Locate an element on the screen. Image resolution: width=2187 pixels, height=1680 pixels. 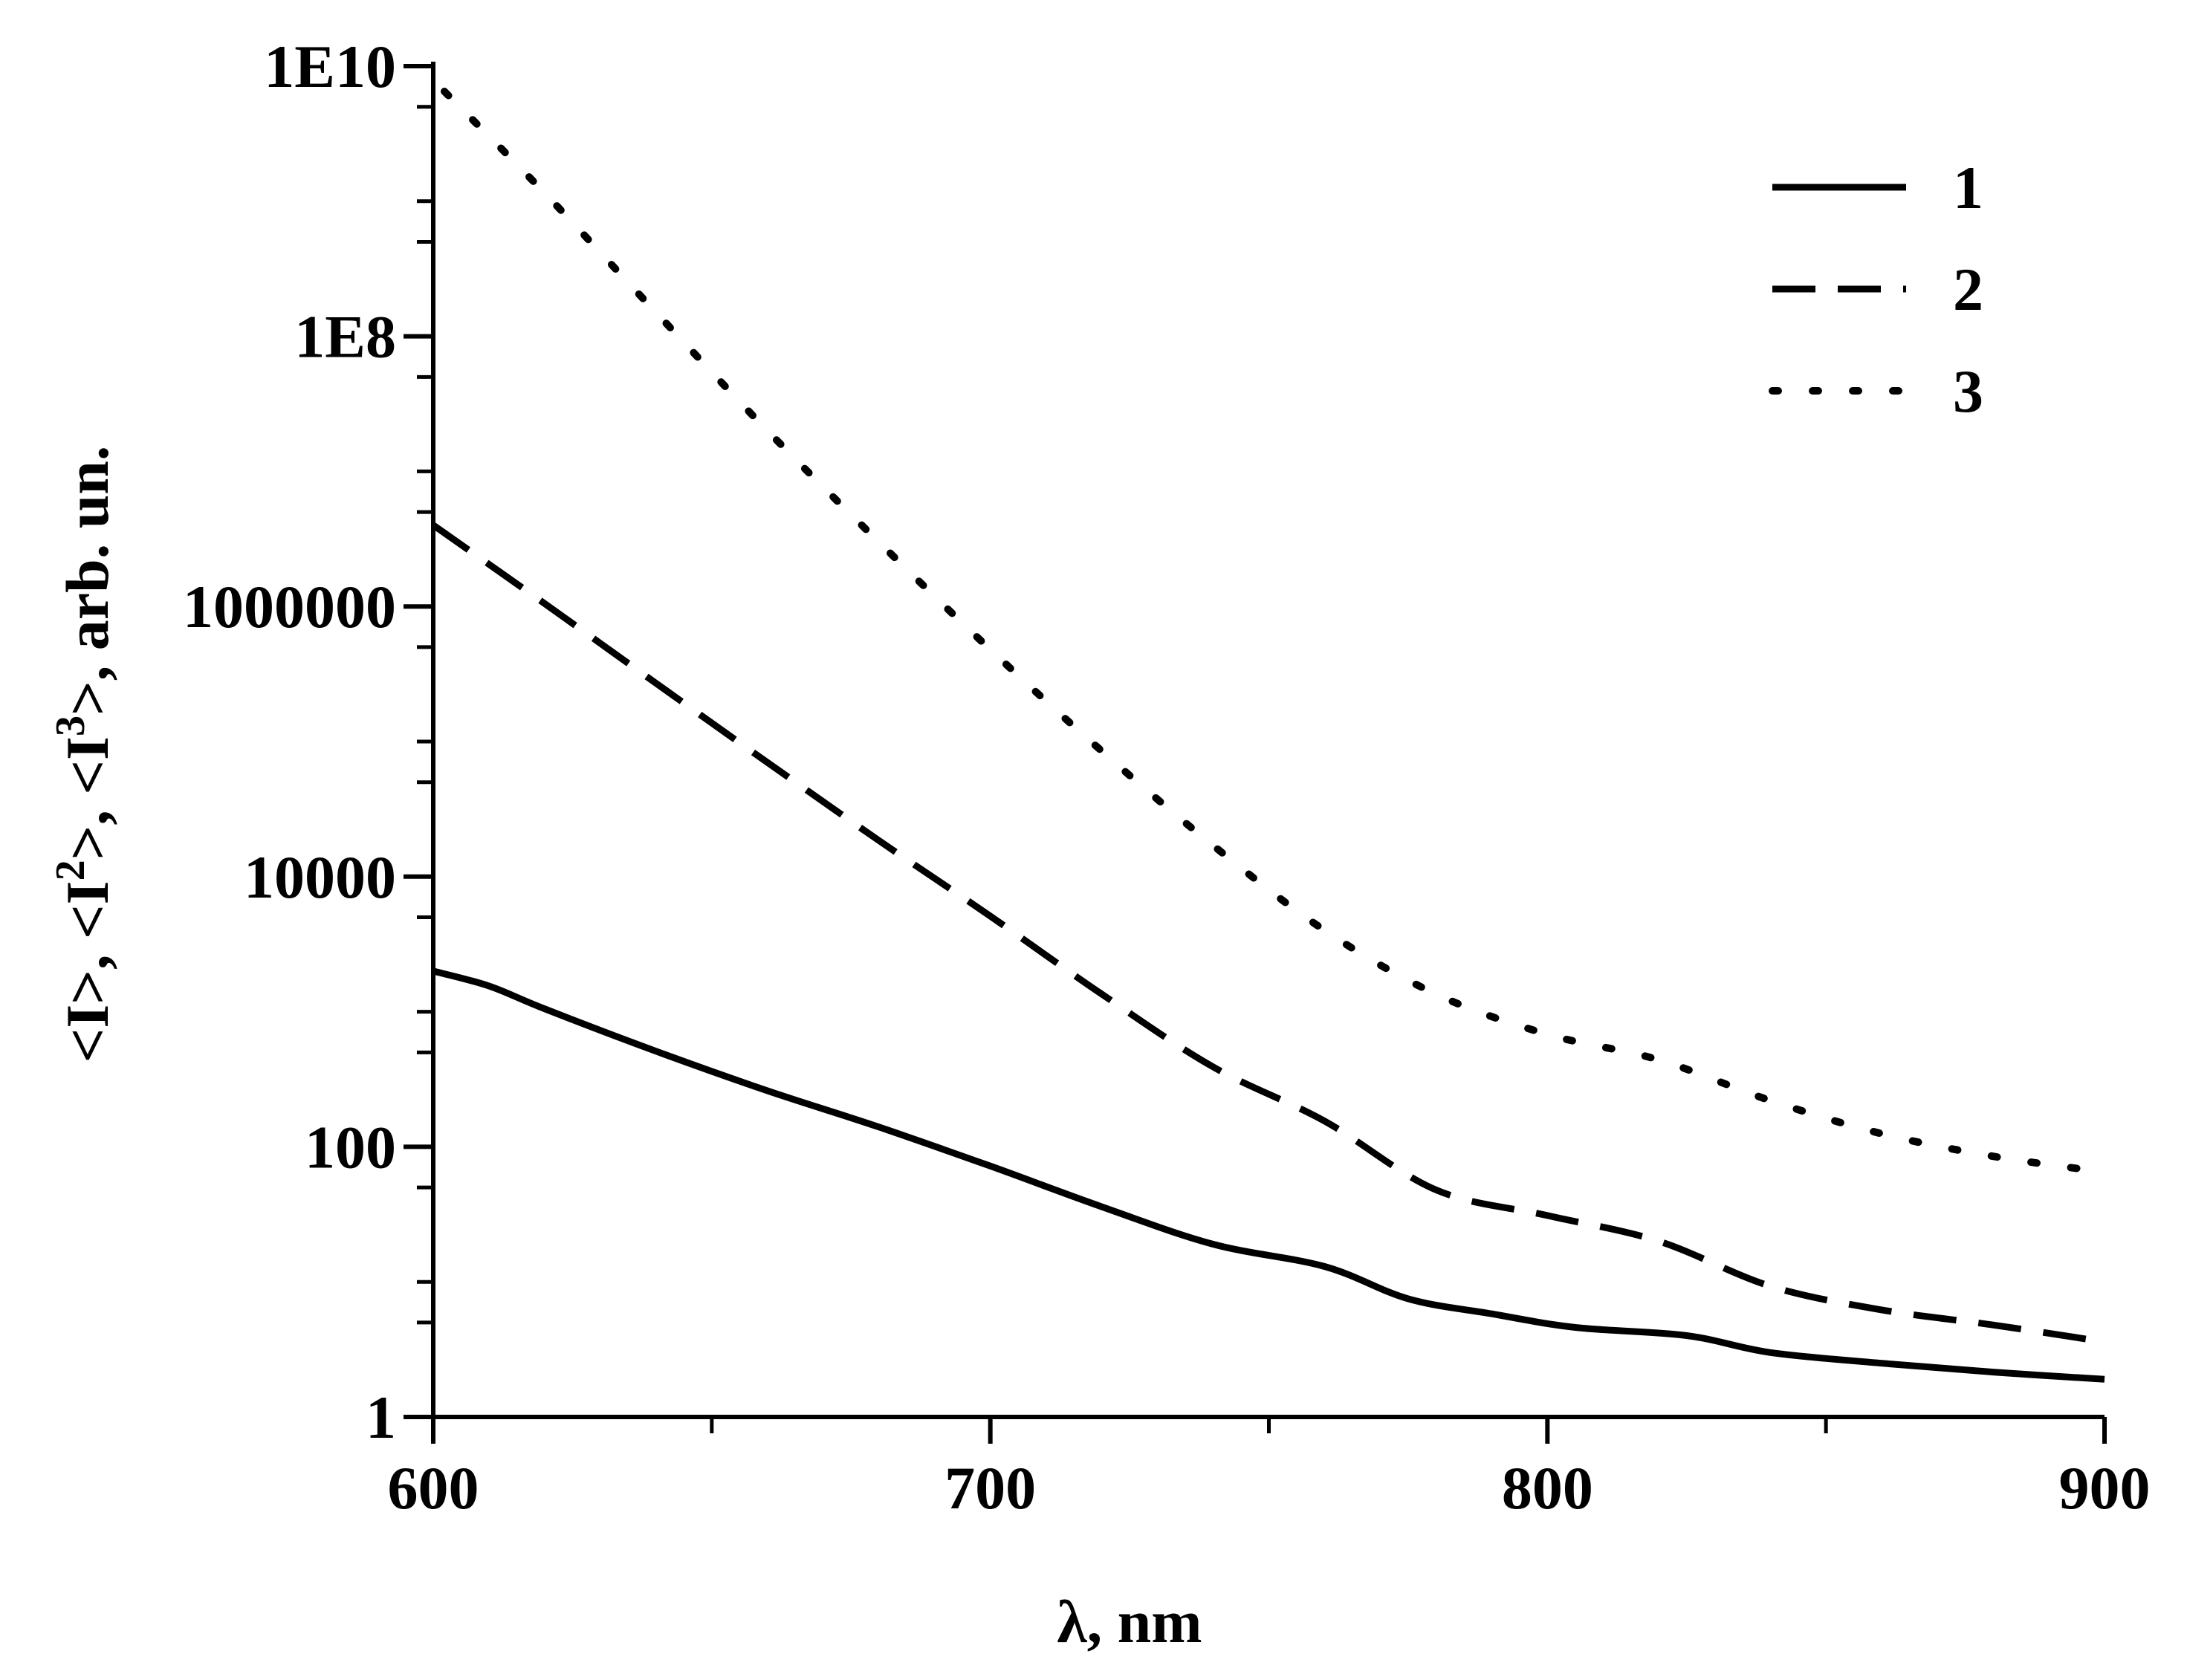
y-tick-label: 1000000 is located at coordinates (289, 606).